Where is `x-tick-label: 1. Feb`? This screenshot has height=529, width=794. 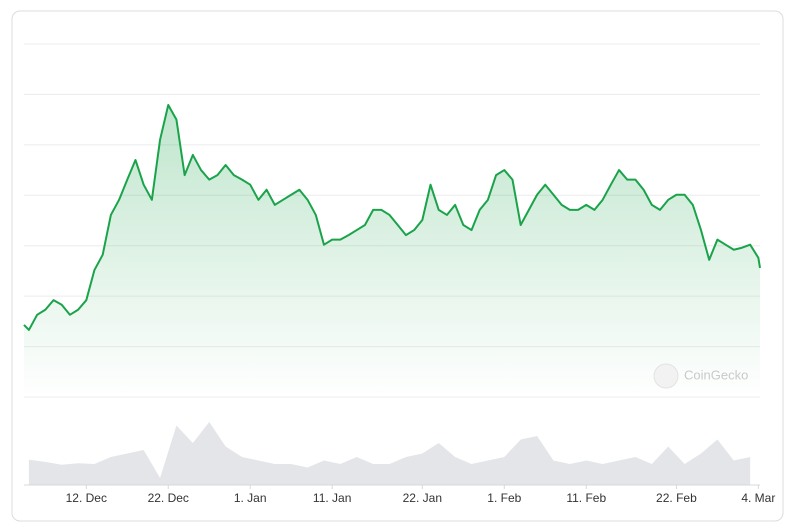 x-tick-label: 1. Feb is located at coordinates (504, 498).